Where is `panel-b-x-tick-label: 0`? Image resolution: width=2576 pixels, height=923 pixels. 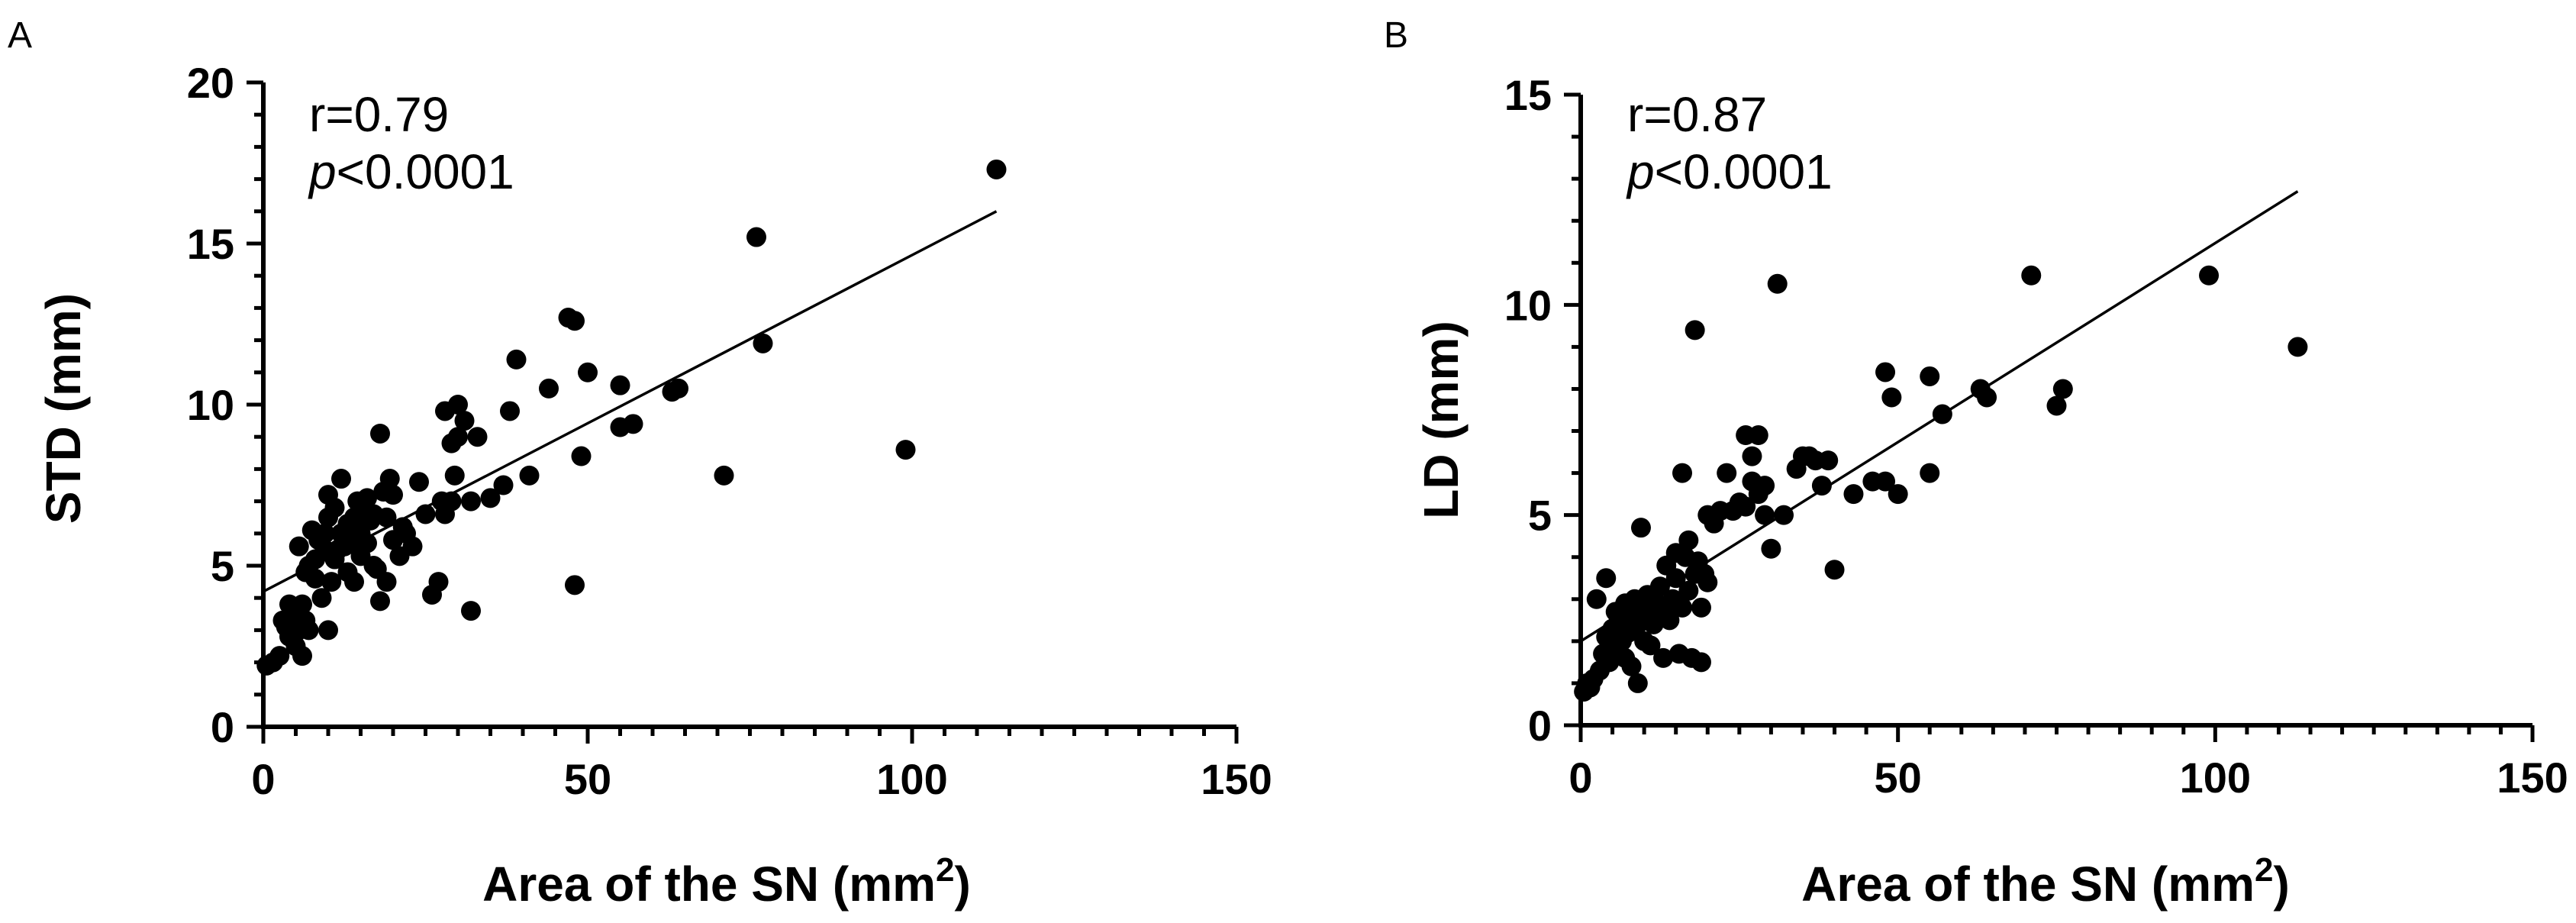 panel-b-x-tick-label: 0 is located at coordinates (1580, 778).